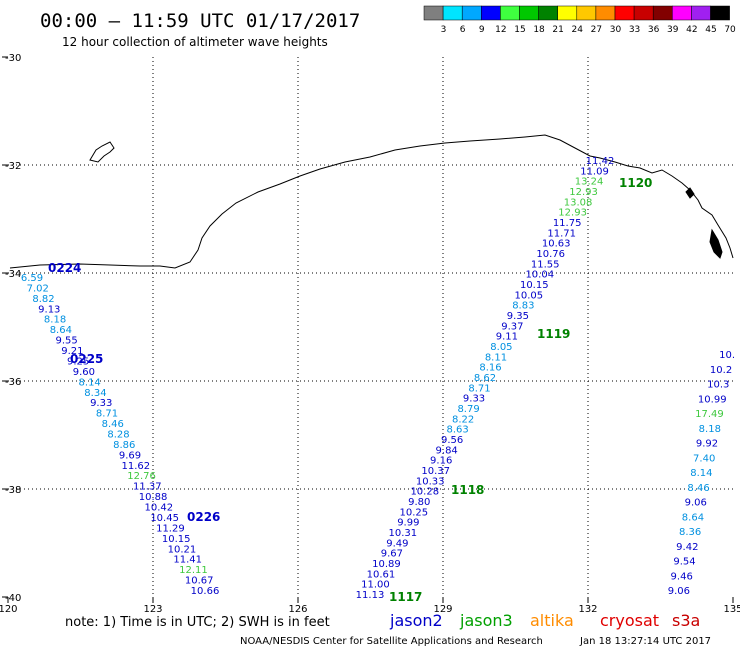 The width and height of the screenshot is (740, 650). What do you see at coordinates (416, 620) in the screenshot?
I see `legend-jason2: jason2` at bounding box center [416, 620].